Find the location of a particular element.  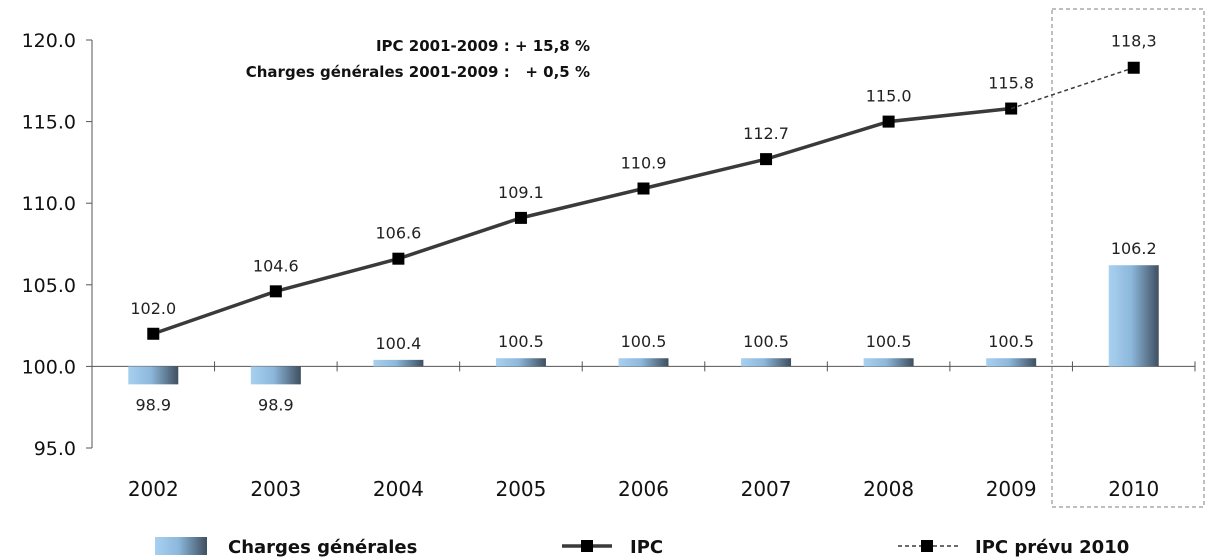

x-tick-label: 2004 is located at coordinates (398, 489).